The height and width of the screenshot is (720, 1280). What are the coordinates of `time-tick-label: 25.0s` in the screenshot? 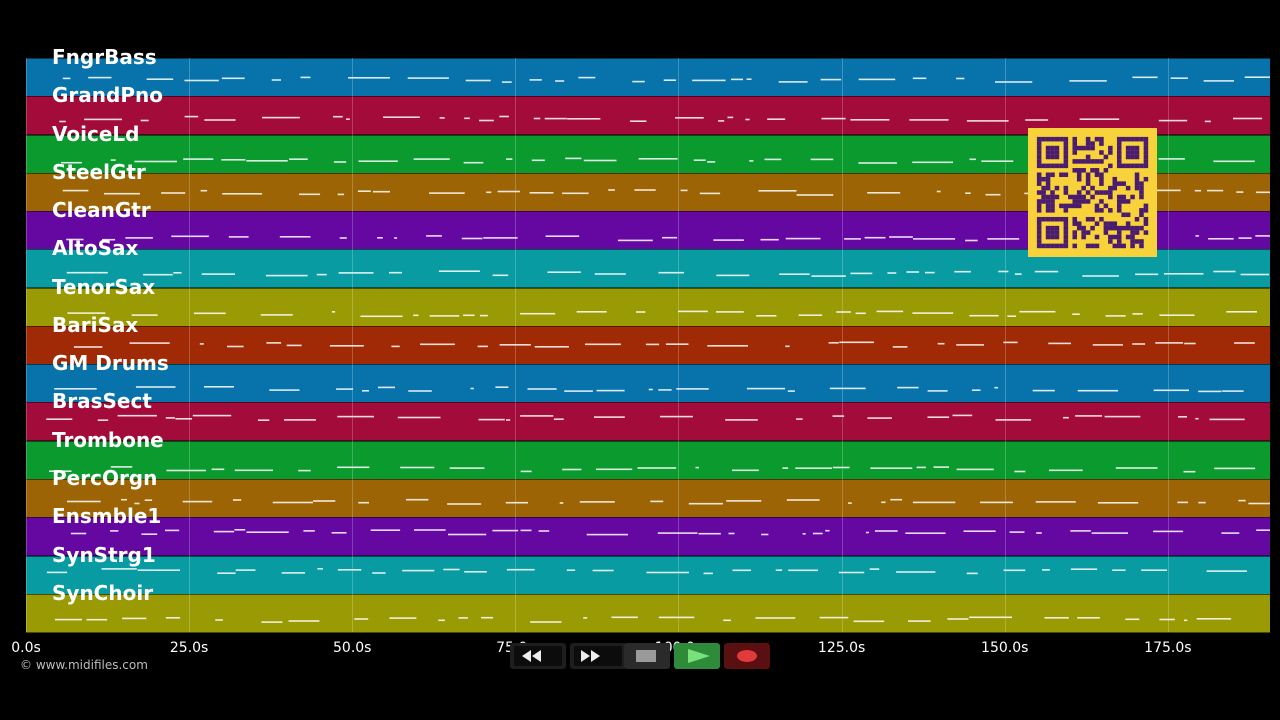 It's located at (189, 648).